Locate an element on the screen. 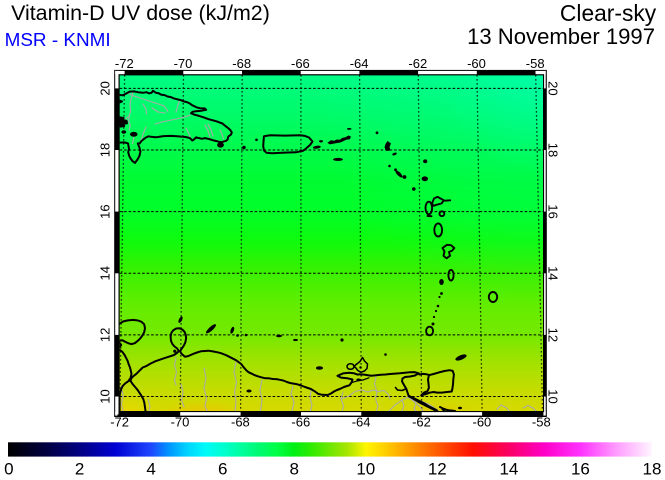  svg-text: MSR - KNMI is located at coordinates (58, 40).